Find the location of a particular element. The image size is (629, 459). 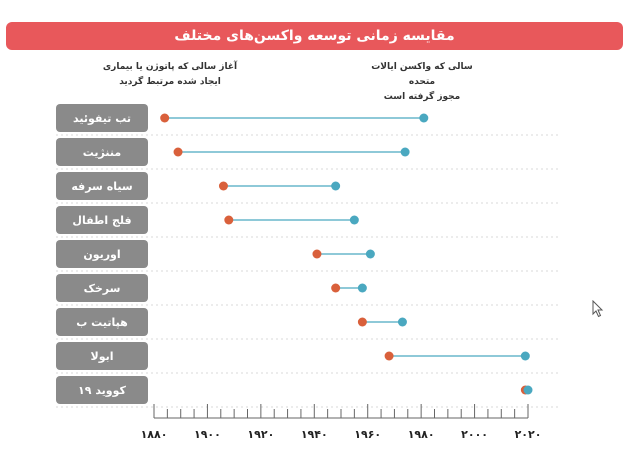

category-label: ابولا is located at coordinates (102, 356).